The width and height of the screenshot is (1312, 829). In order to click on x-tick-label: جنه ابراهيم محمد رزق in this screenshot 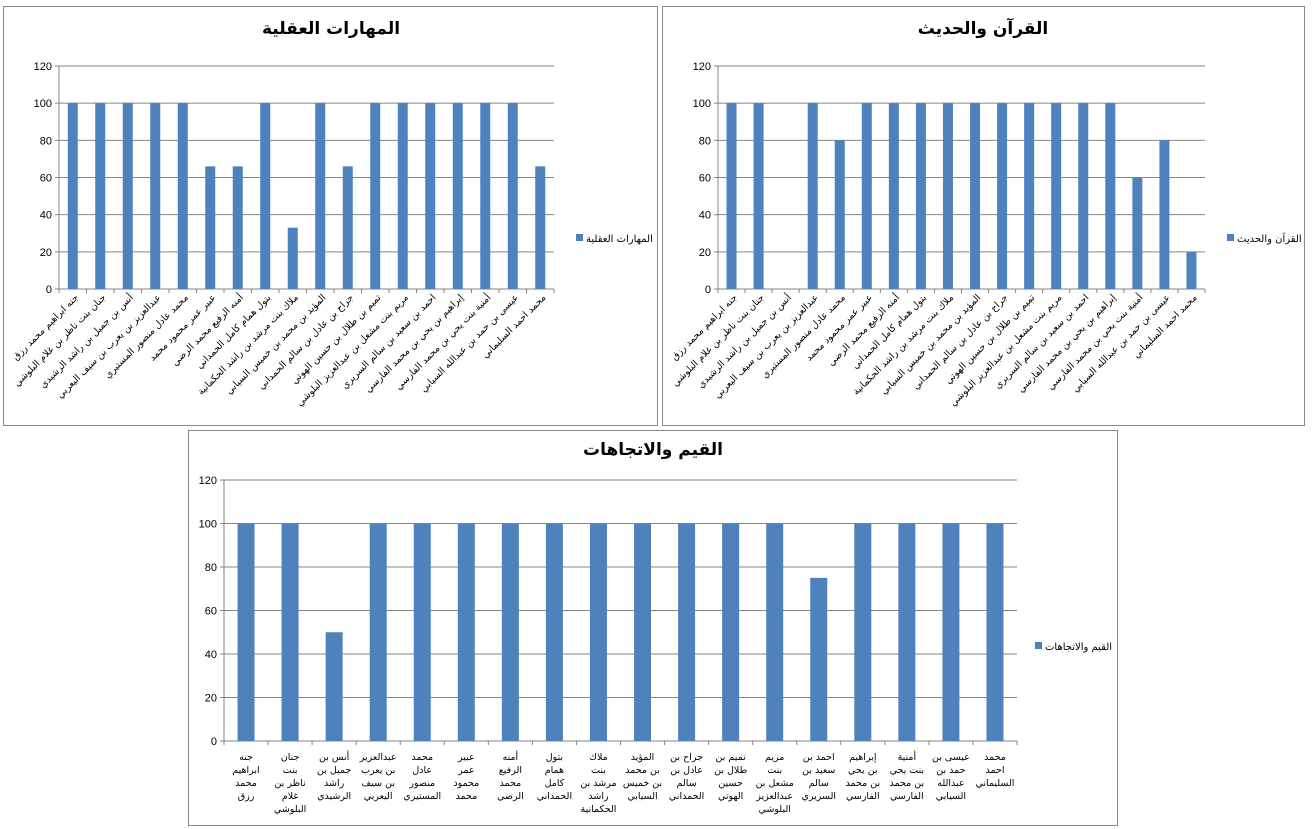, I will do `click(245, 777)`.